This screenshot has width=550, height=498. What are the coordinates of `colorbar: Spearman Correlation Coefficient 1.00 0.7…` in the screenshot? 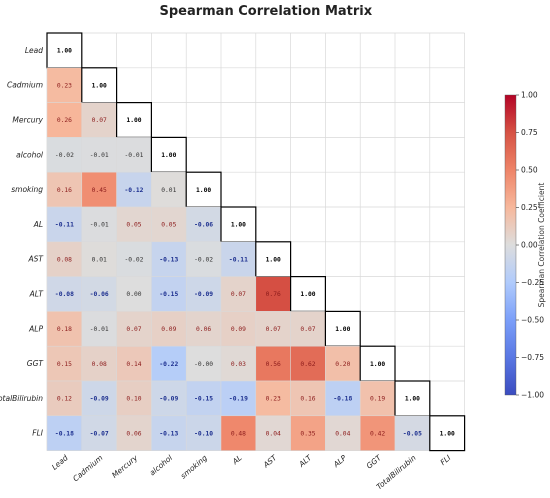 It's located at (525, 245).